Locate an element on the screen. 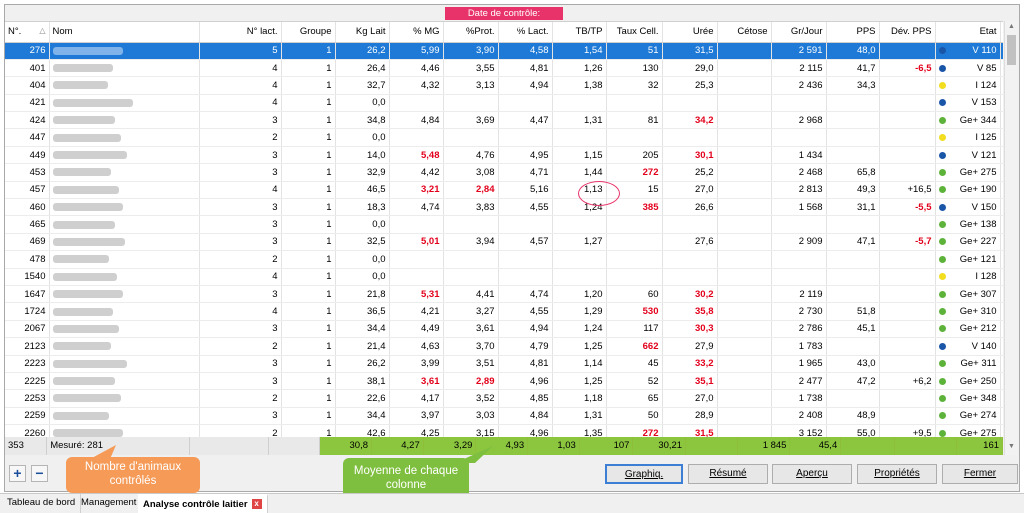 The image size is (1024, 513). cell-jours: 272 is located at coordinates (1001, 51).